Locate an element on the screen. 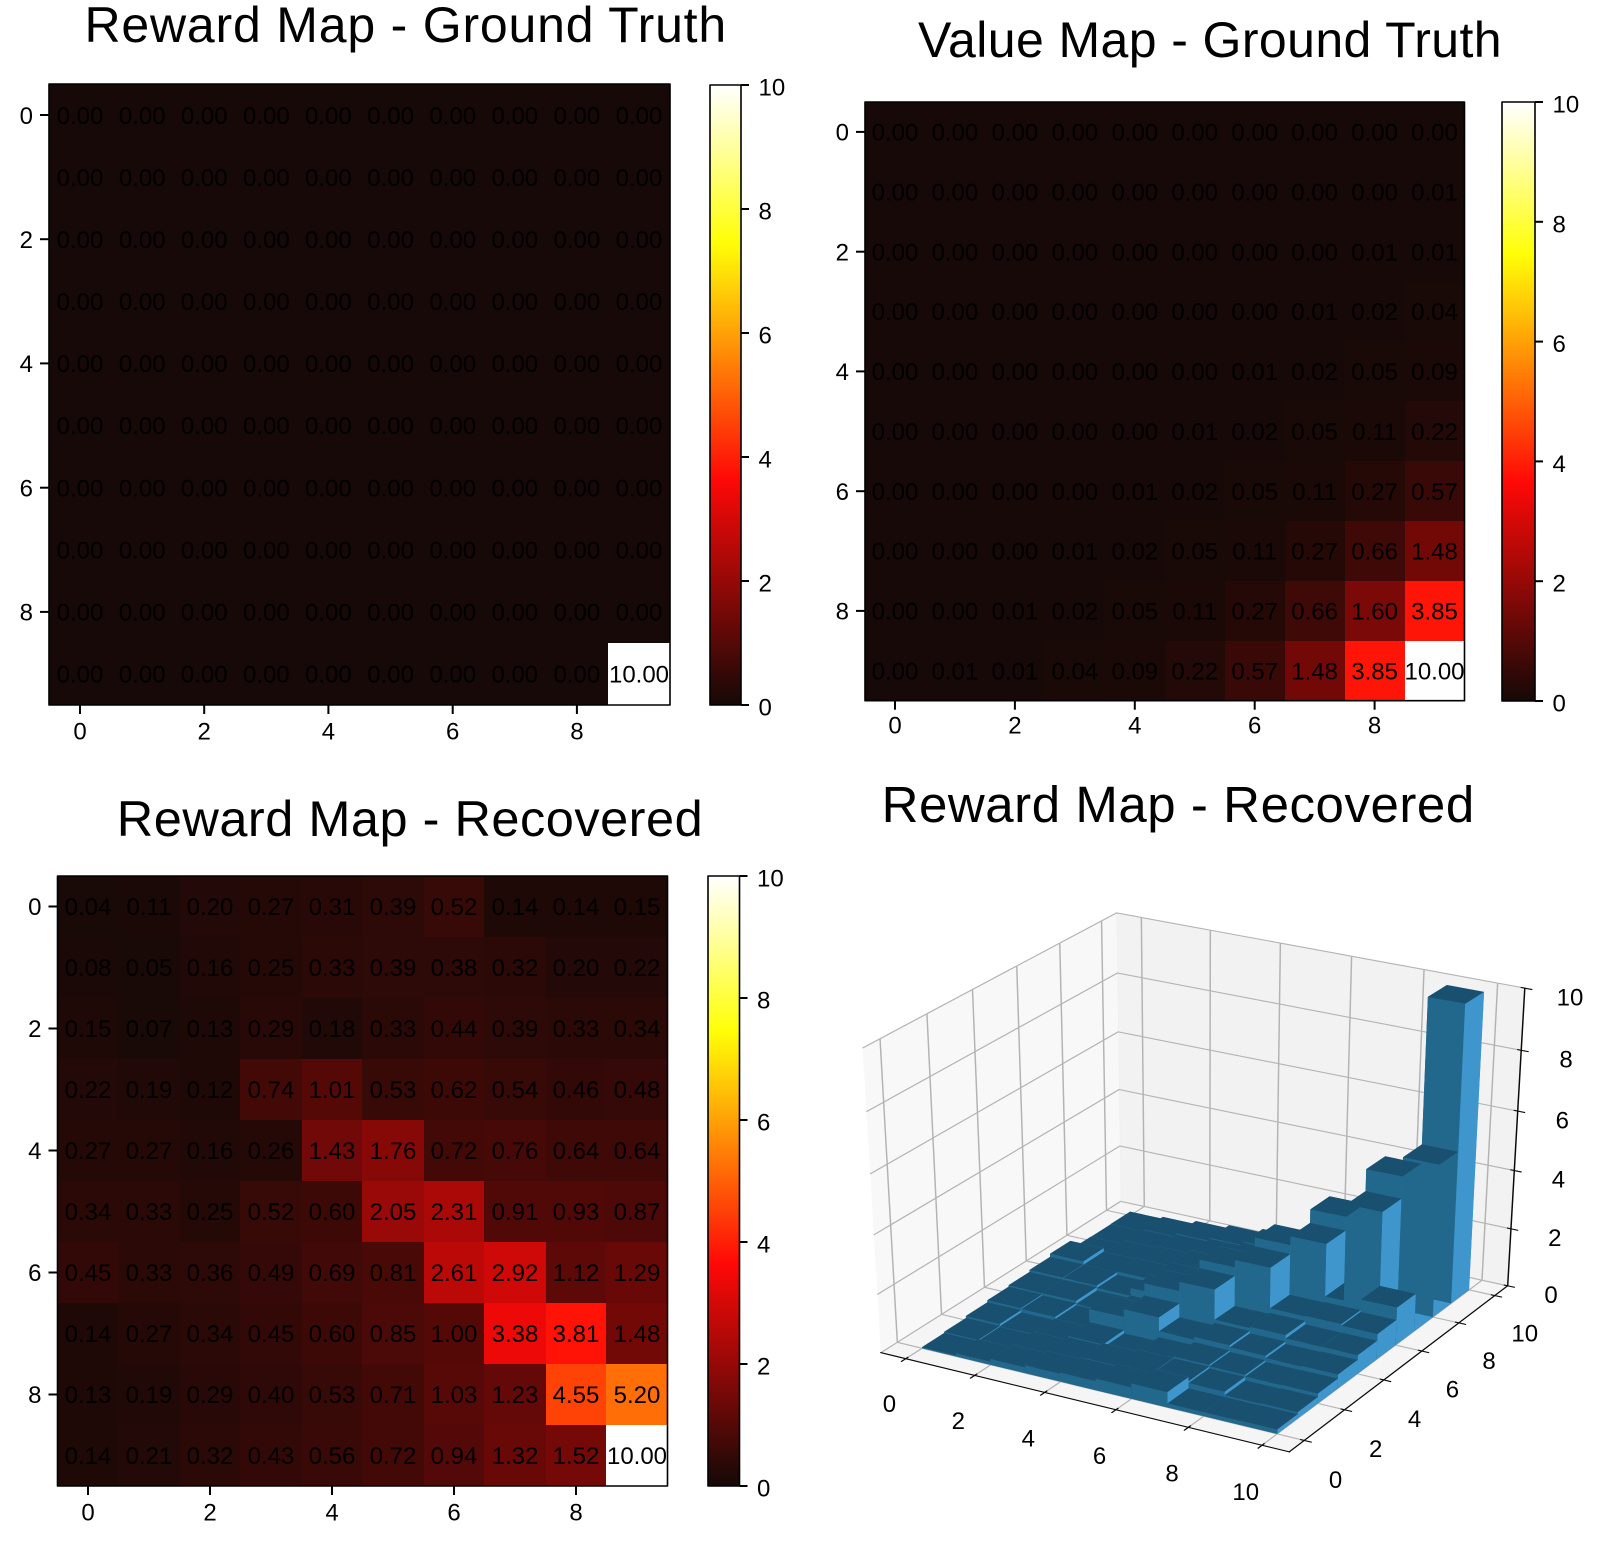  svg-text: 1.76 is located at coordinates (393, 1151).